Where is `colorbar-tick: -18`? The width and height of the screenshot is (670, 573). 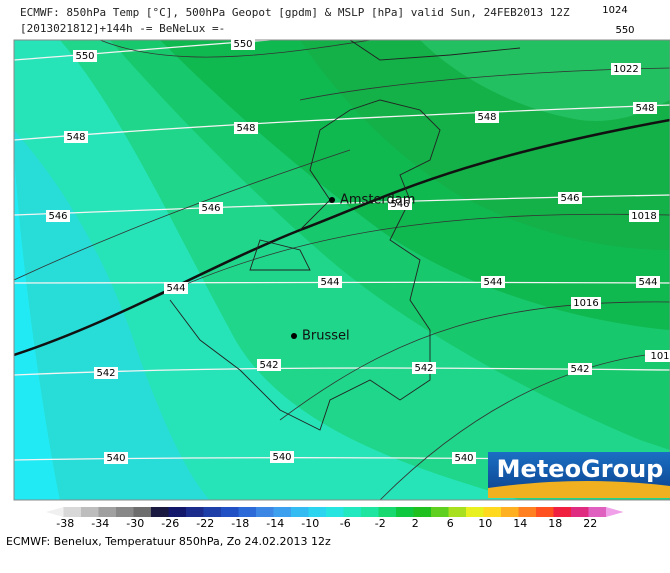
colorbar-tick: -18 is located at coordinates (240, 523).